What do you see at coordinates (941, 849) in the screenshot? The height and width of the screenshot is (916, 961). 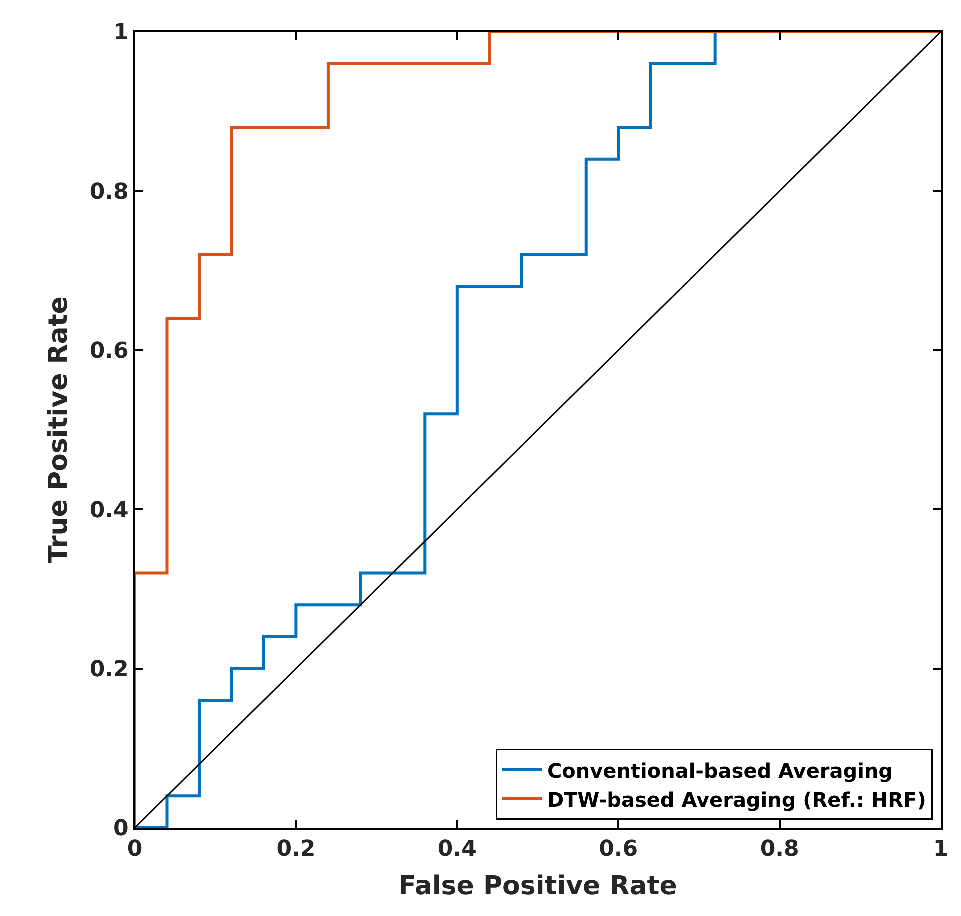 I see `x-tick-label: 1` at bounding box center [941, 849].